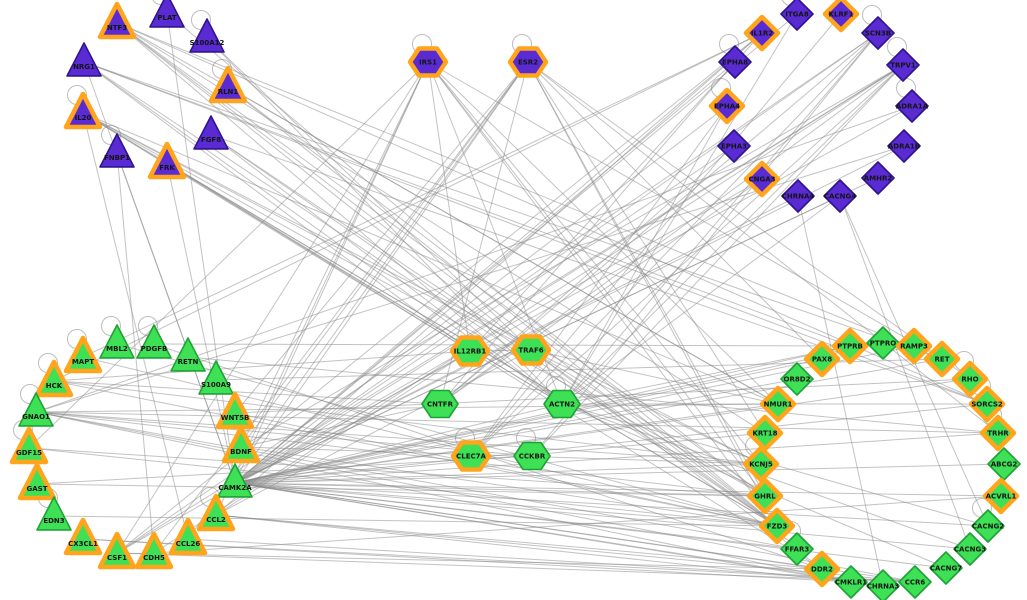  Describe the element at coordinates (762, 179) in the screenshot. I see `node-CNGA3: CNGA3` at that location.